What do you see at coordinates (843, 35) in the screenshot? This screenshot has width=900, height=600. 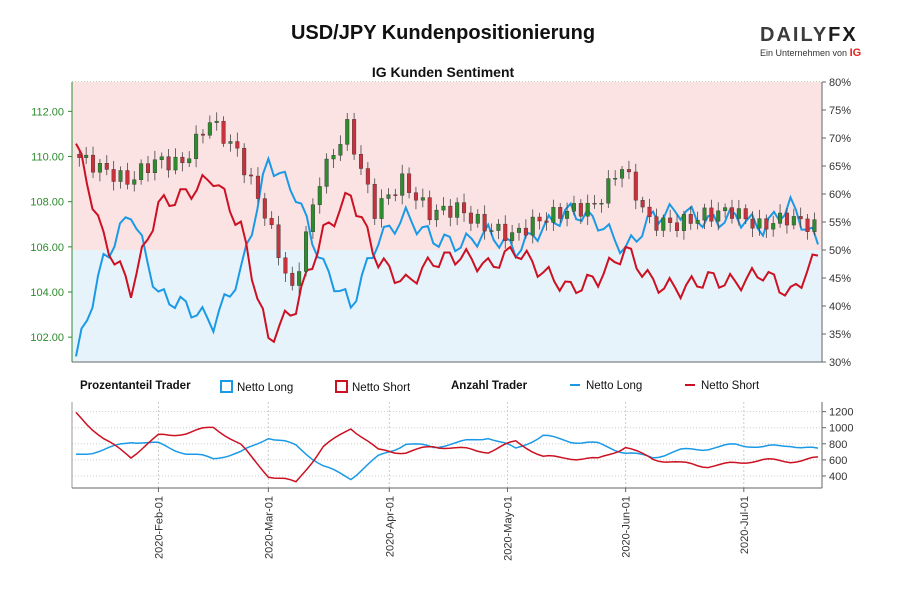 I see `logo-brand-right: FX` at bounding box center [843, 35].